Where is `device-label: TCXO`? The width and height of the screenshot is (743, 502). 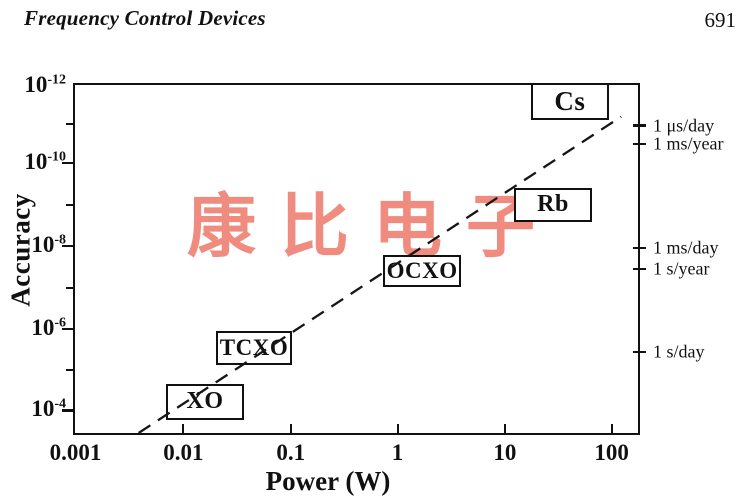 device-label: TCXO is located at coordinates (254, 348).